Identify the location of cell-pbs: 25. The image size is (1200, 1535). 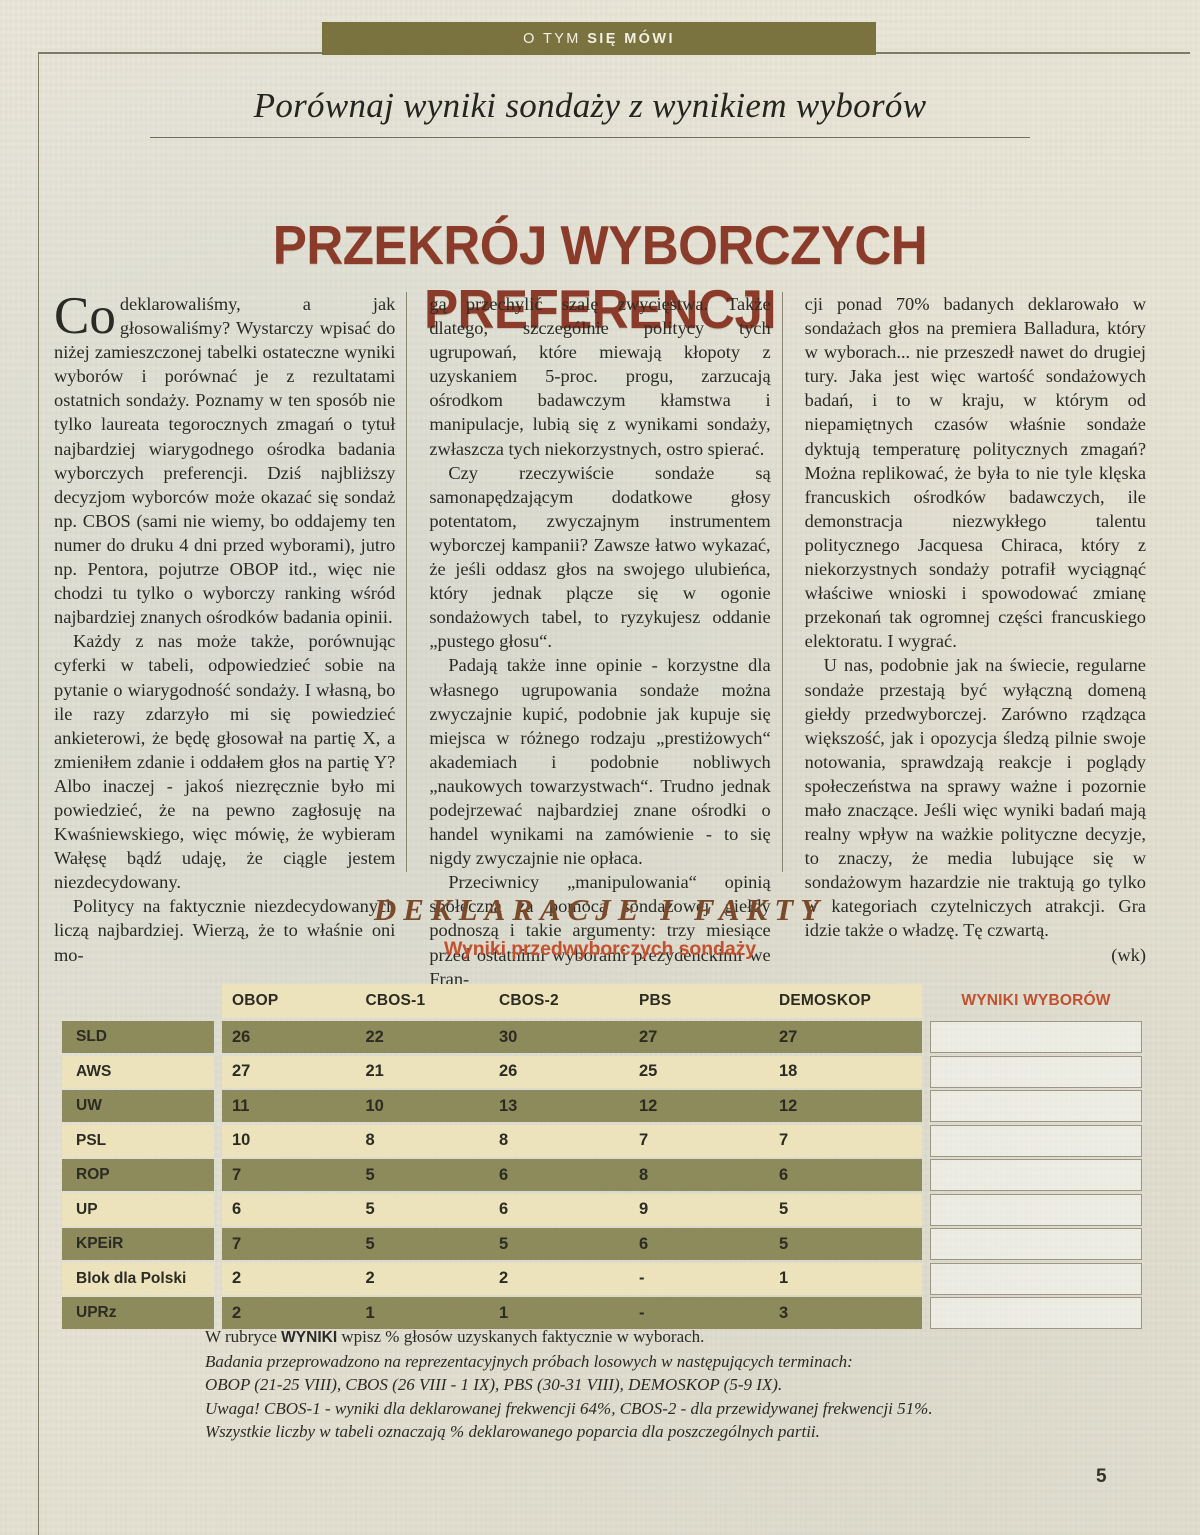
(648, 1071).